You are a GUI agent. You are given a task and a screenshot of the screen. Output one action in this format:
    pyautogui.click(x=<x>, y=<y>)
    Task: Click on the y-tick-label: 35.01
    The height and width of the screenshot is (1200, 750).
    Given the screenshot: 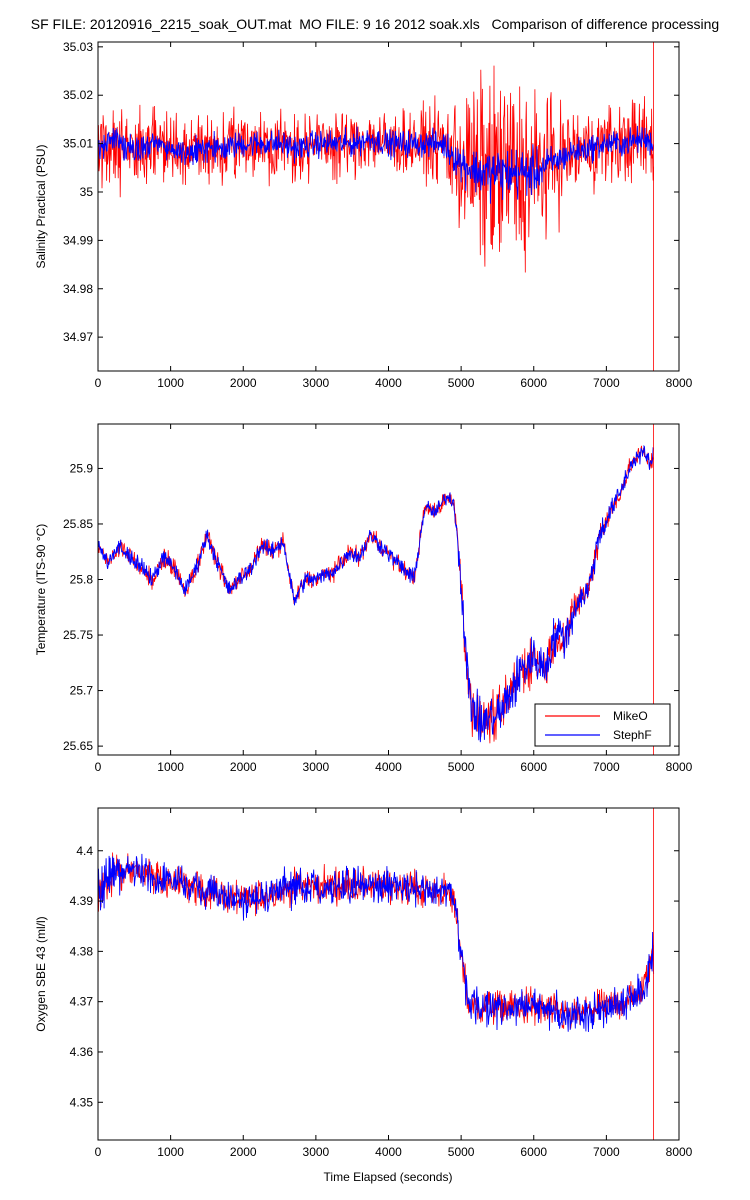 What is the action you would take?
    pyautogui.click(x=78, y=144)
    